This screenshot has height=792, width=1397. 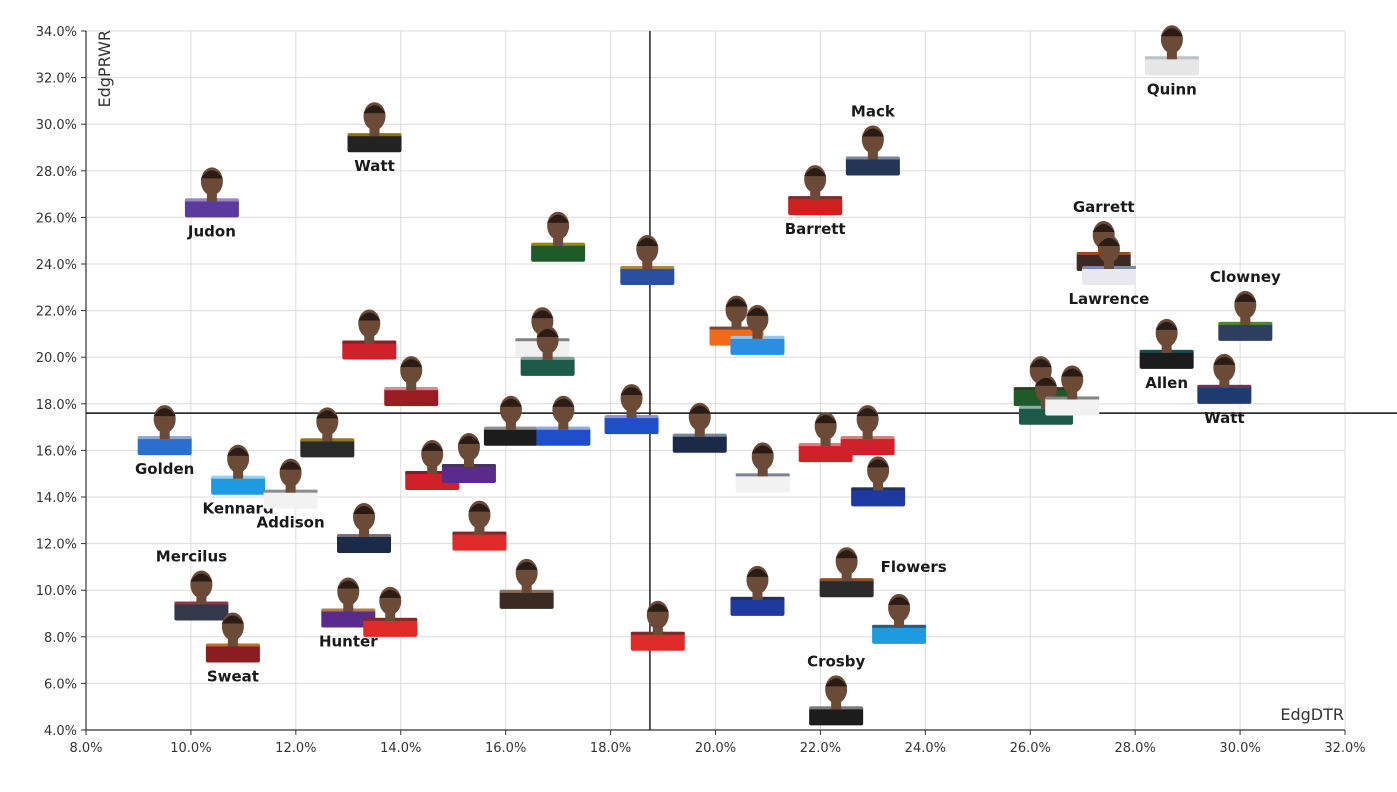 I want to click on player-point: Addison, so click(x=291, y=495).